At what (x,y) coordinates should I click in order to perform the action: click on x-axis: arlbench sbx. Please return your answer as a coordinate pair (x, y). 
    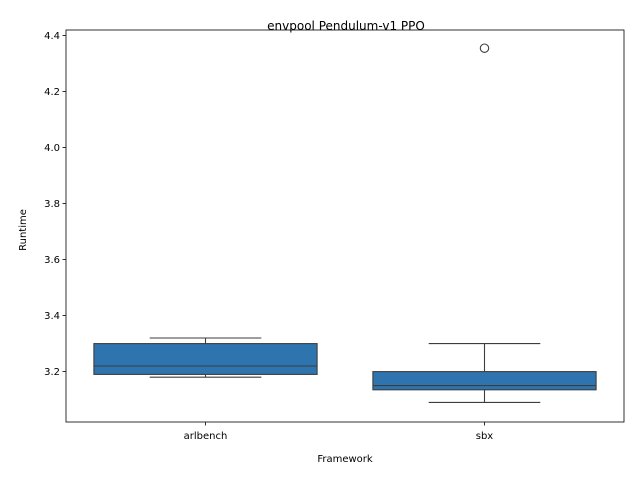
    Looking at the image, I should click on (339, 432).